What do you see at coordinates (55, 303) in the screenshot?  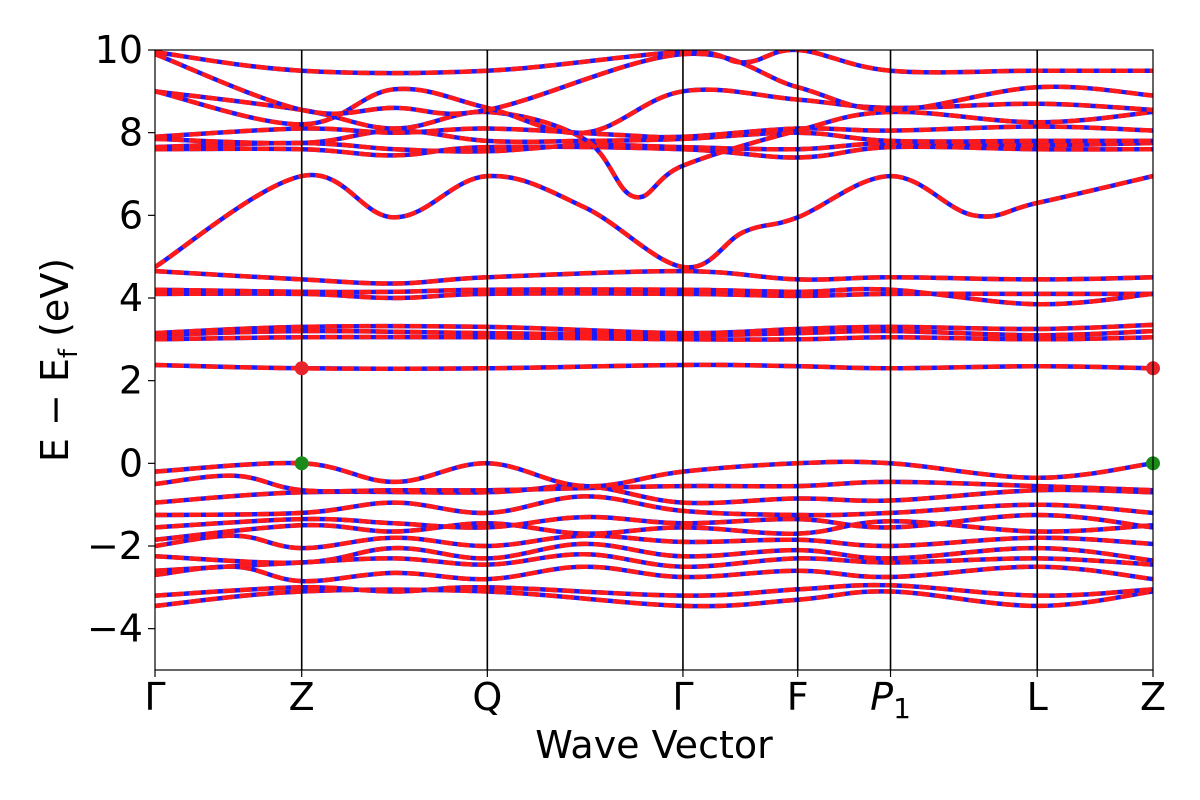 I see `y-axis-label-unit: (eV)` at bounding box center [55, 303].